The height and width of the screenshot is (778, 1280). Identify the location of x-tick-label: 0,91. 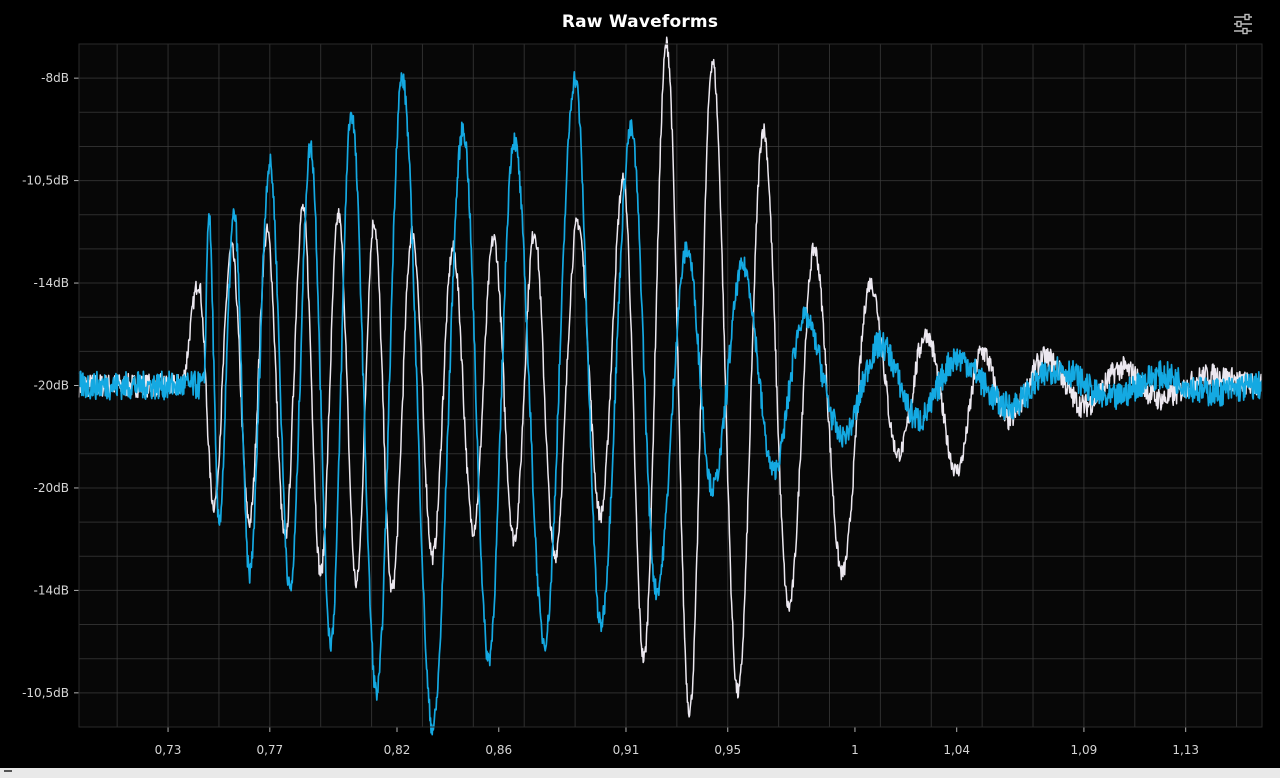
(626, 750).